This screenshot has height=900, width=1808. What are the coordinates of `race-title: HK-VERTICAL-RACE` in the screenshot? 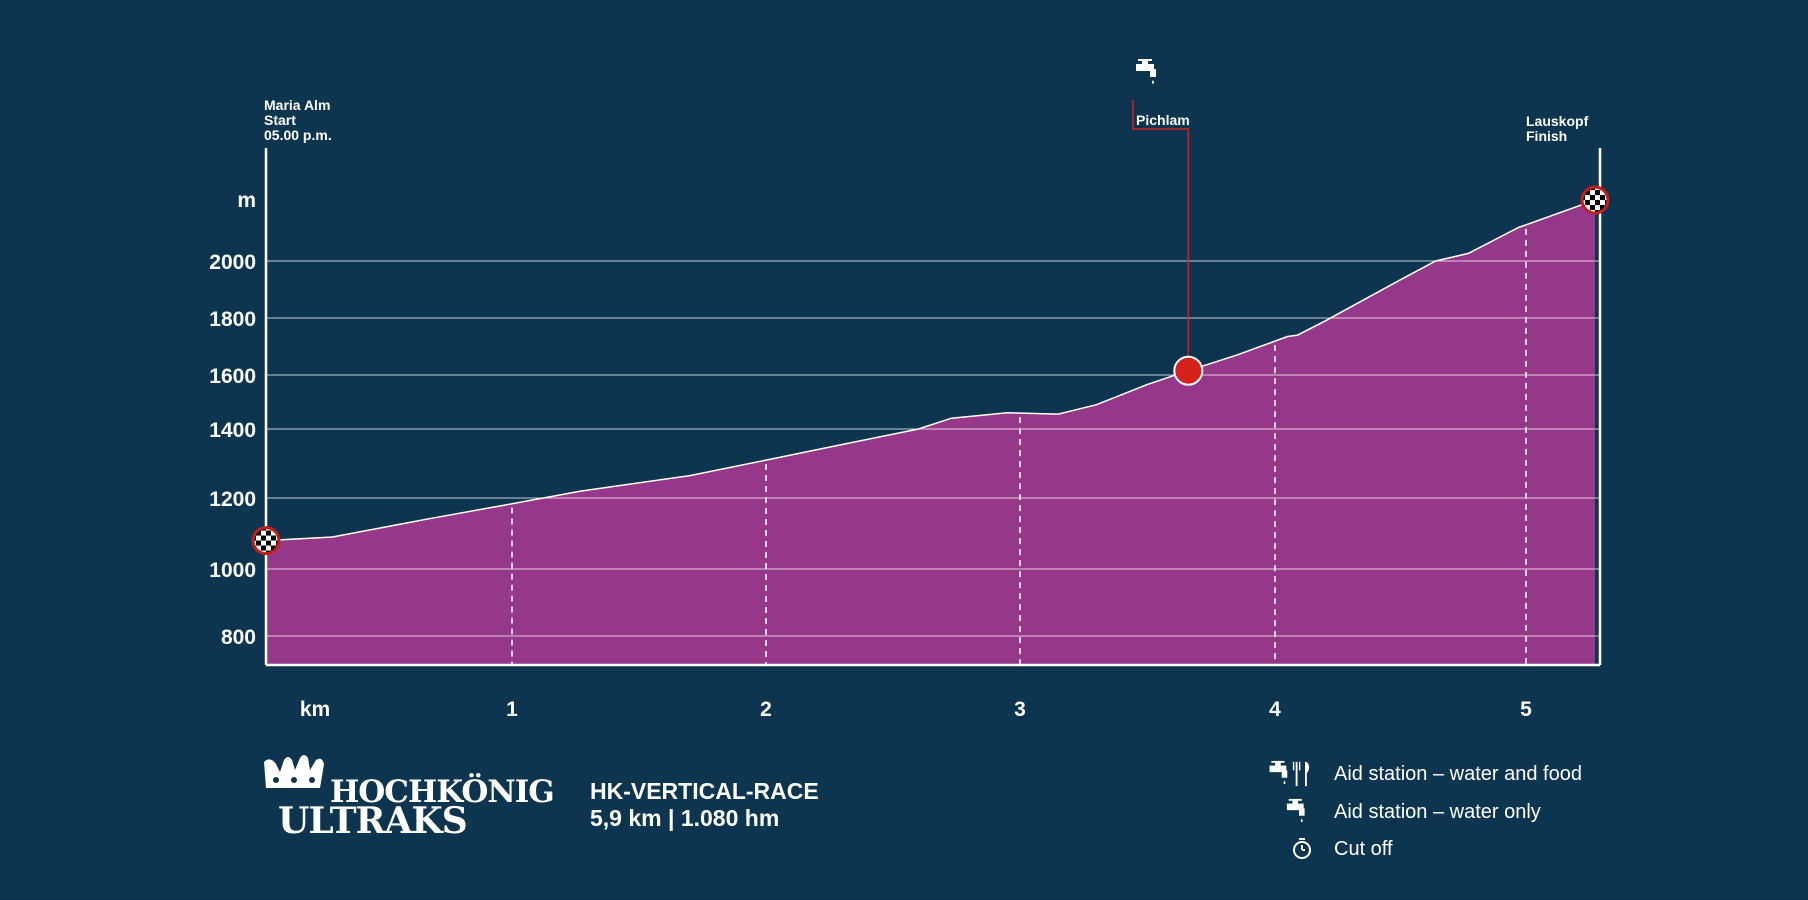 It's located at (704, 791).